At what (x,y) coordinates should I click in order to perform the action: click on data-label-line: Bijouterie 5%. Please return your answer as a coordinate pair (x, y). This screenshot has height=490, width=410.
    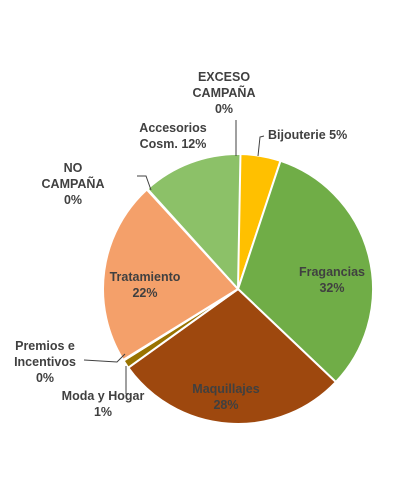
    Looking at the image, I should click on (307, 135).